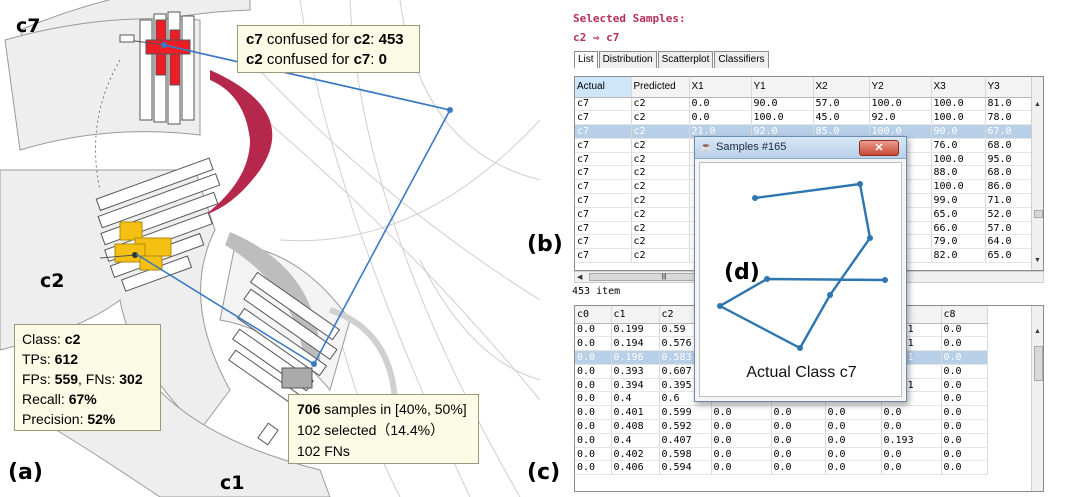  Describe the element at coordinates (782, 131) in the screenshot. I see `table-cell: 92.0` at that location.